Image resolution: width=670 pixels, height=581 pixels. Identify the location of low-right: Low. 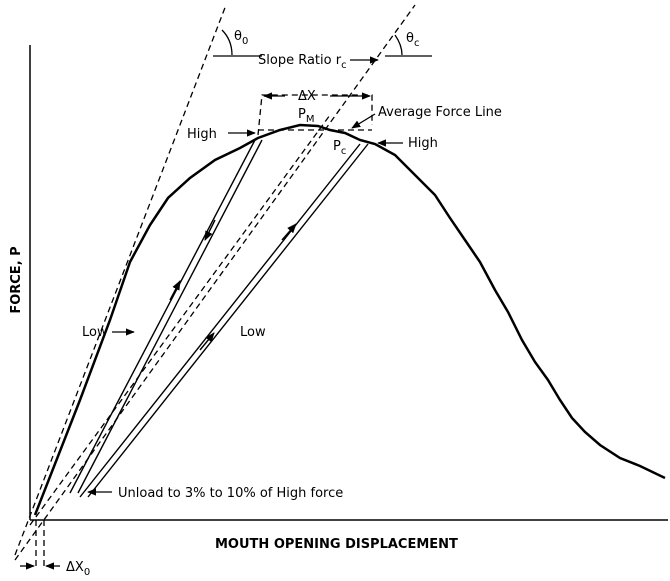
(253, 332).